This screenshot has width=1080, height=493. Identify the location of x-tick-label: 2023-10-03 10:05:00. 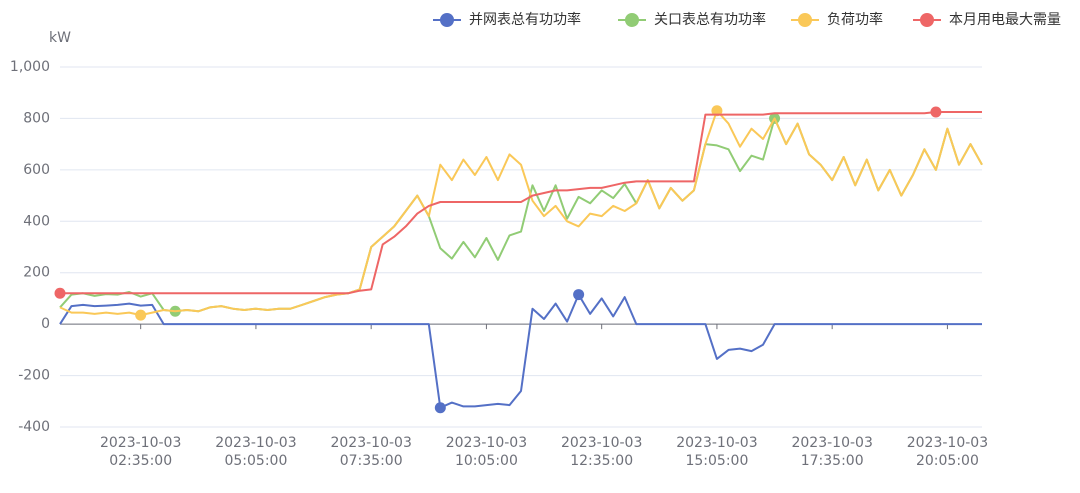
(486, 452).